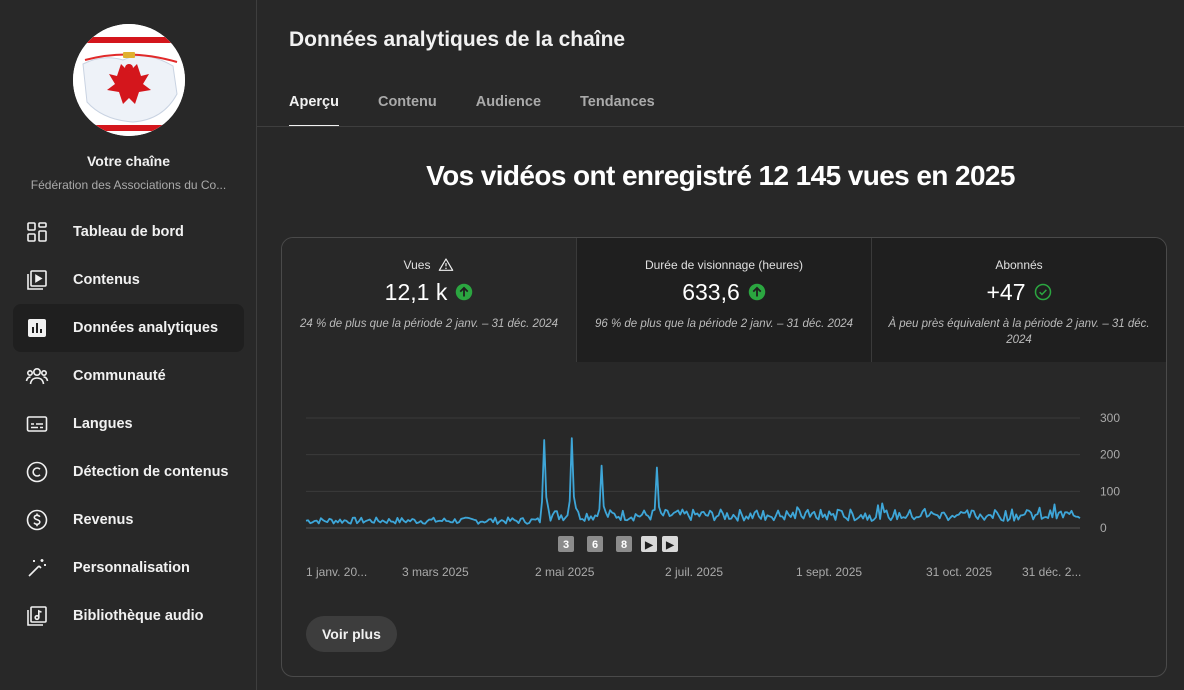 The width and height of the screenshot is (1184, 690). I want to click on metric-label-wrap: Durée de visionnage (heures), so click(724, 265).